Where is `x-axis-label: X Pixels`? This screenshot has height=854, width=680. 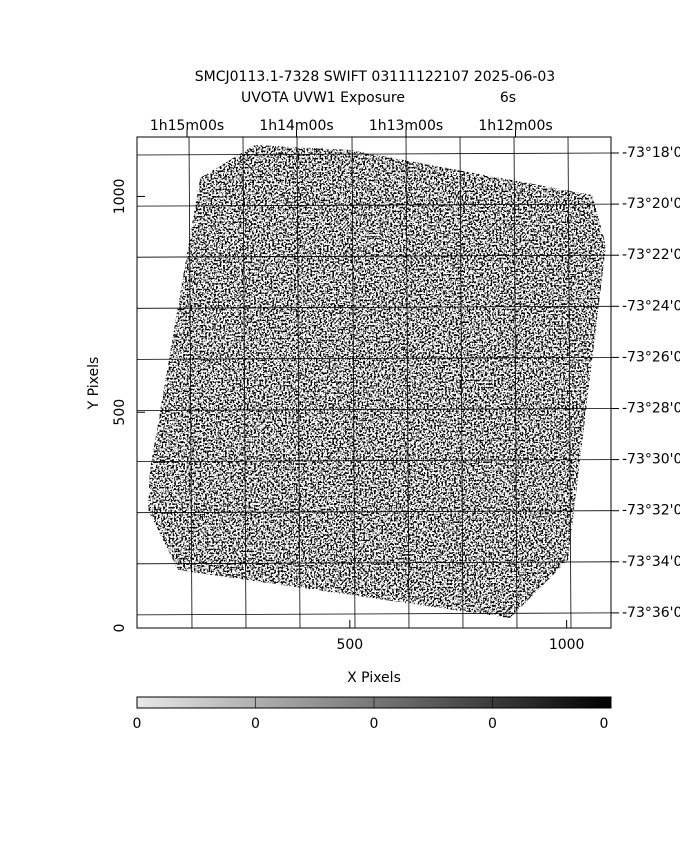 x-axis-label: X Pixels is located at coordinates (374, 678).